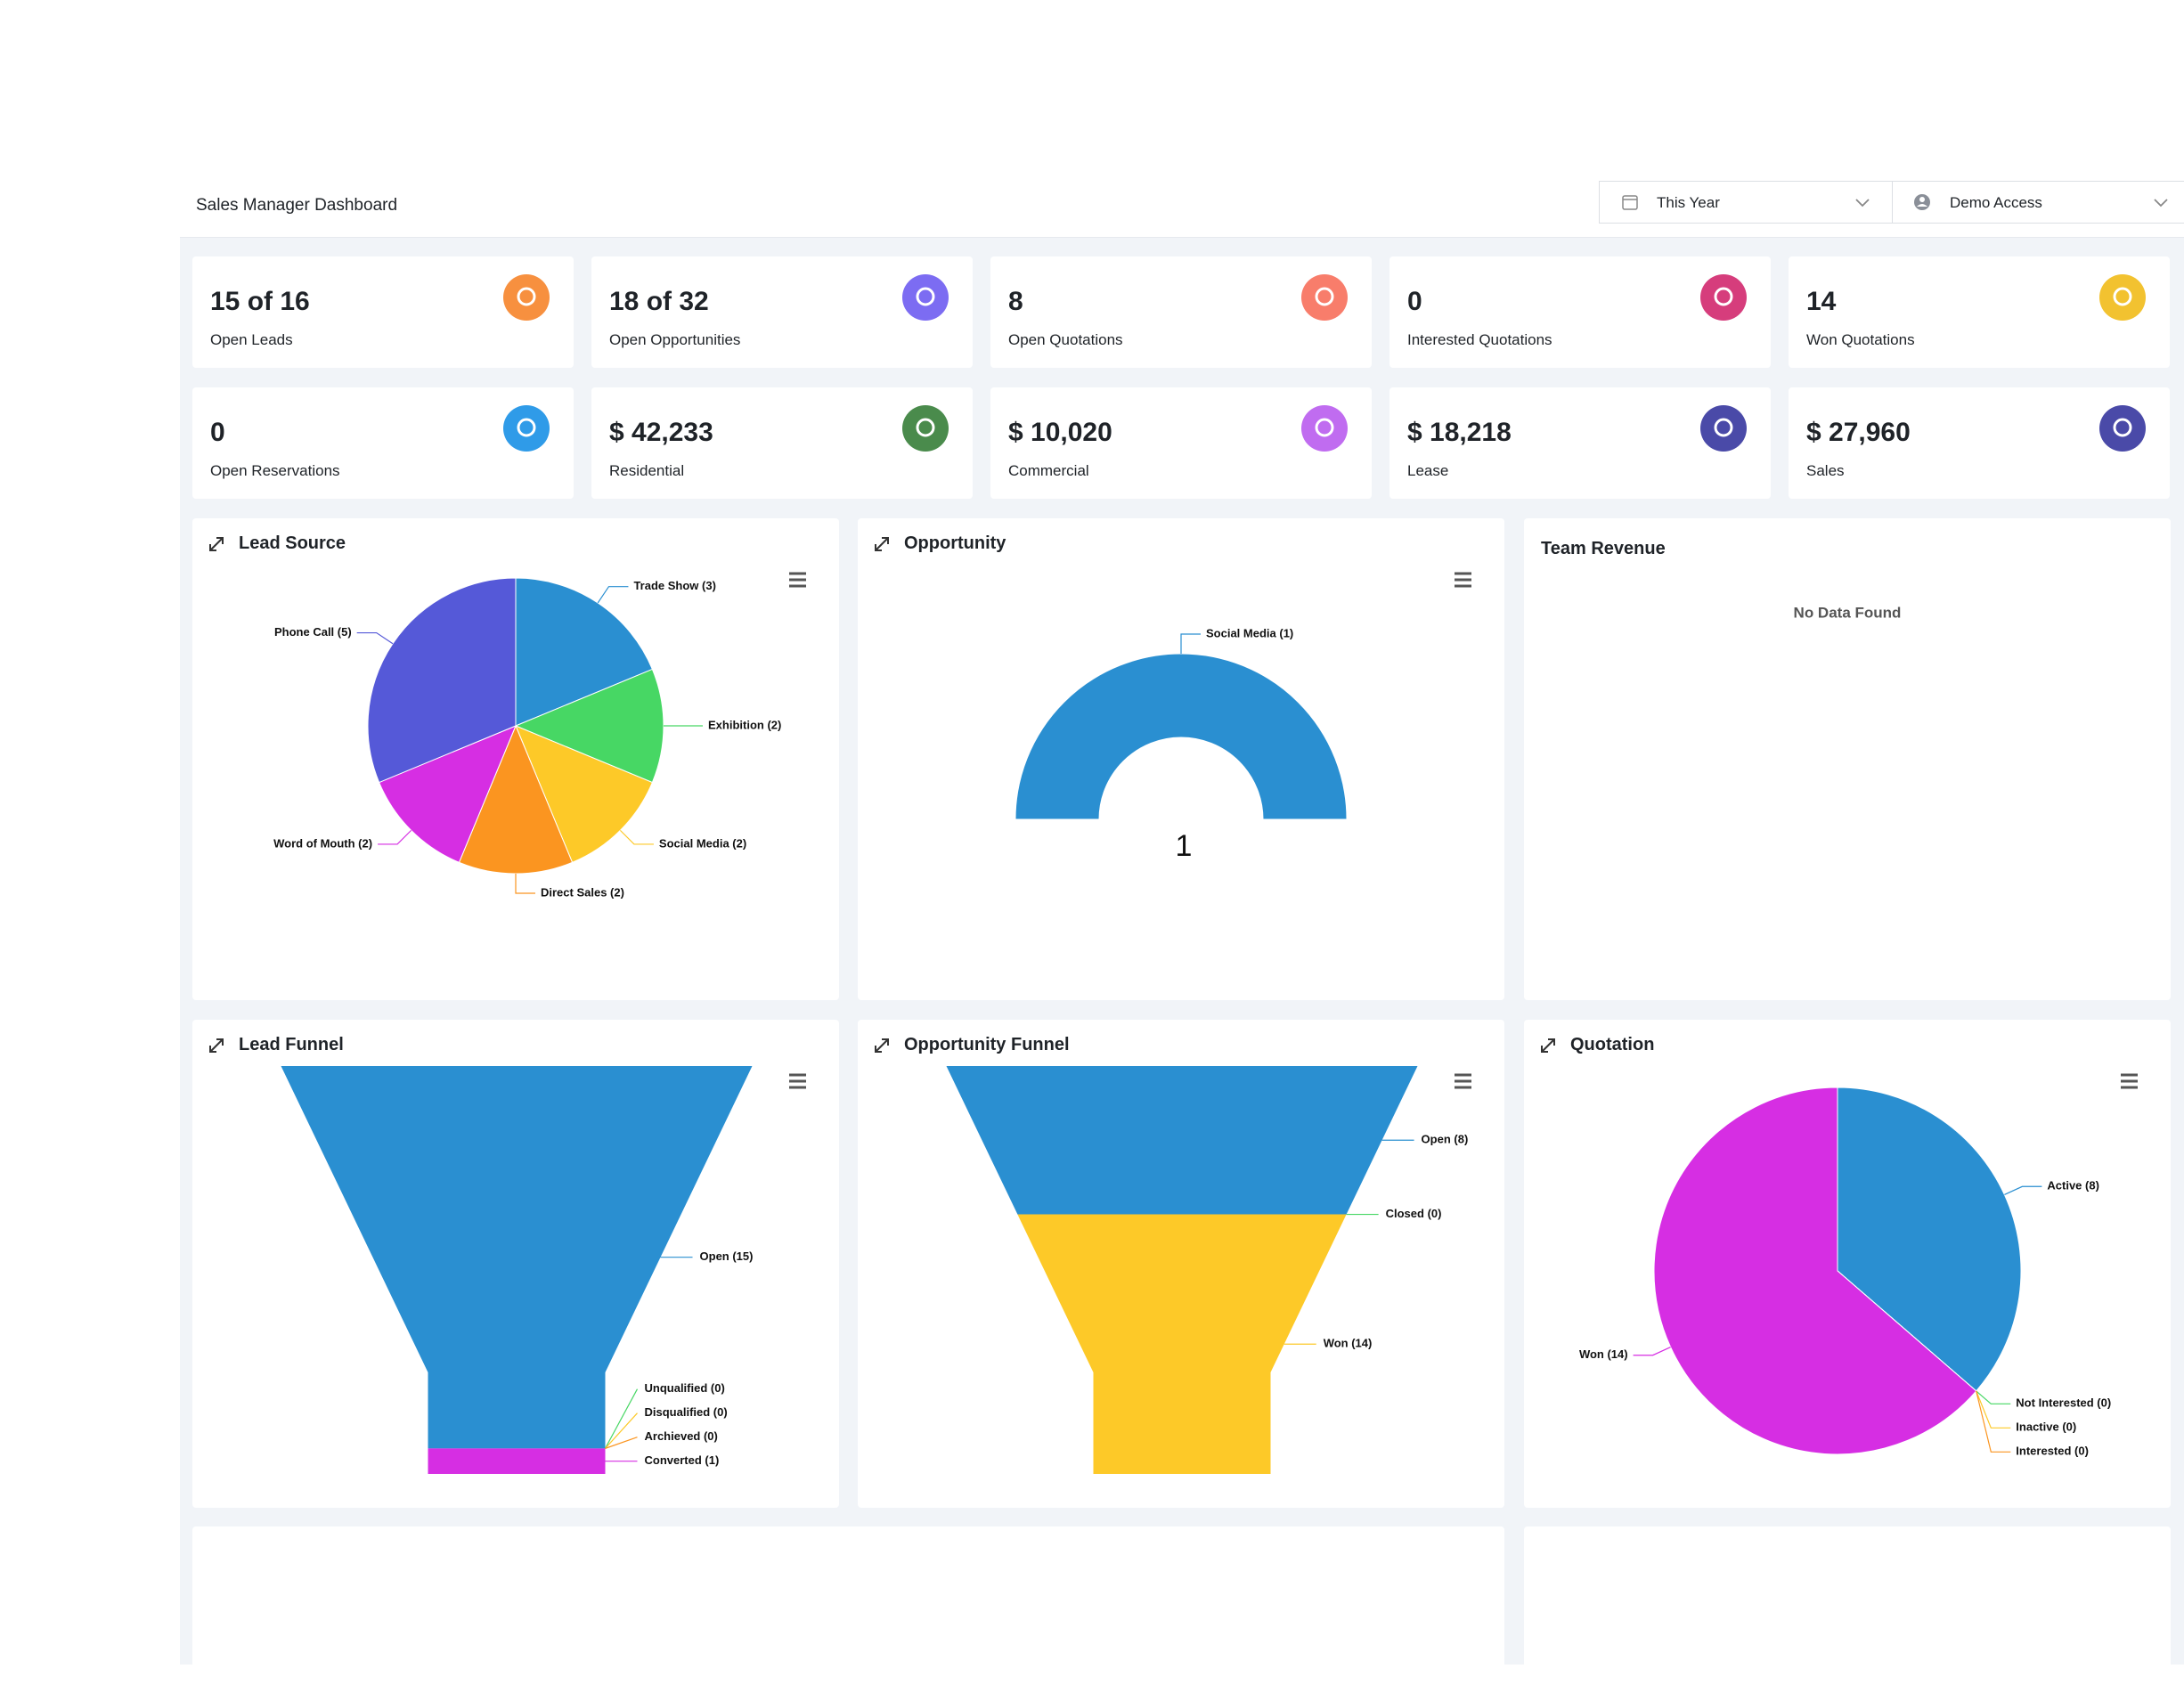 This screenshot has width=2184, height=1685. Describe the element at coordinates (275, 470) in the screenshot. I see `kpi-label: Open Reservations` at that location.